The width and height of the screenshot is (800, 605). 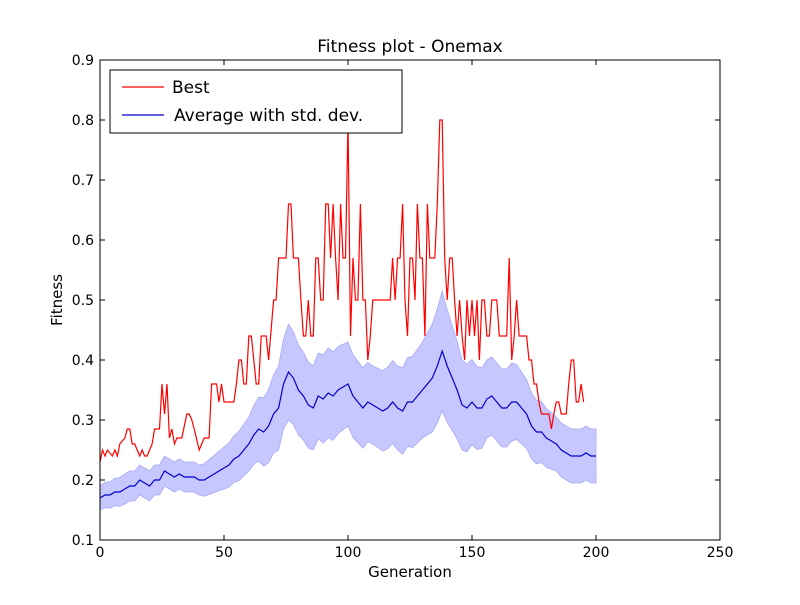 I want to click on x-tick-label: 50, so click(x=224, y=553).